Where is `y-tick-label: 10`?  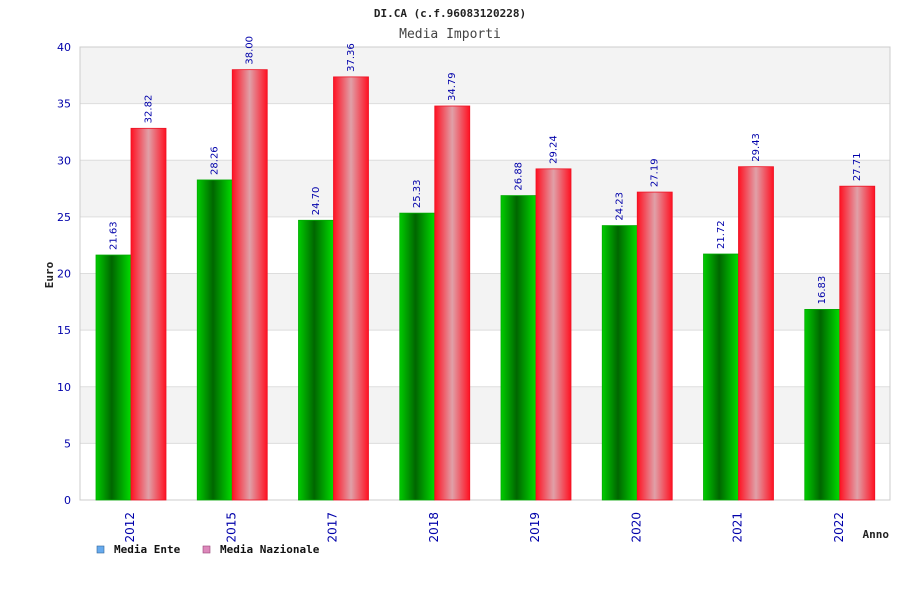
y-tick-label: 10 is located at coordinates (64, 387).